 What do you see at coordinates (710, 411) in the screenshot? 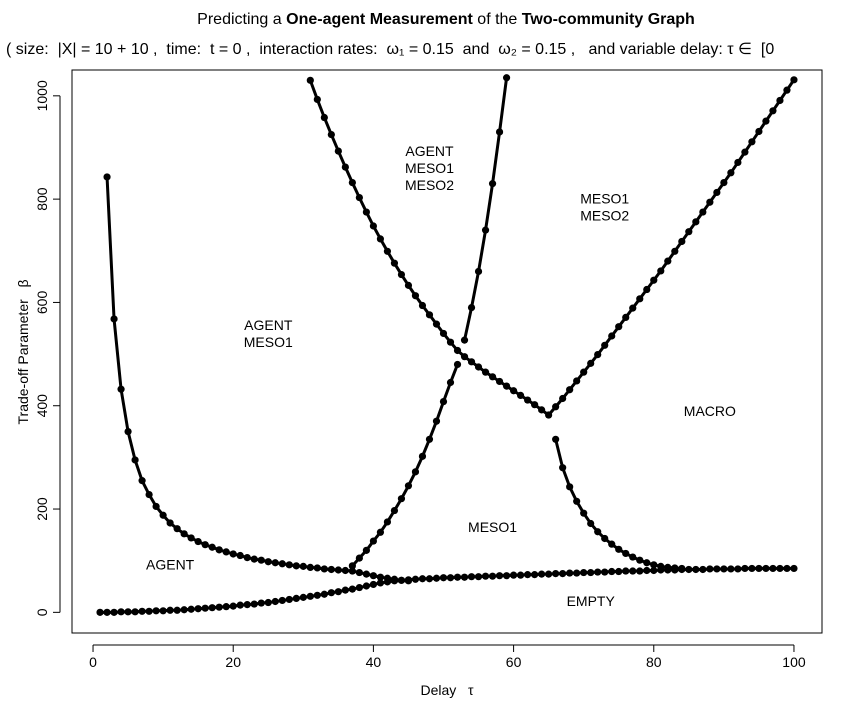
I see `region-label: MACRO` at bounding box center [710, 411].